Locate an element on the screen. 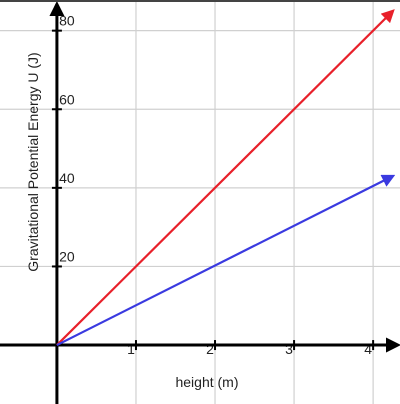 Image resolution: width=400 pixels, height=404 pixels. y-tick-label: 20 is located at coordinates (67, 256).